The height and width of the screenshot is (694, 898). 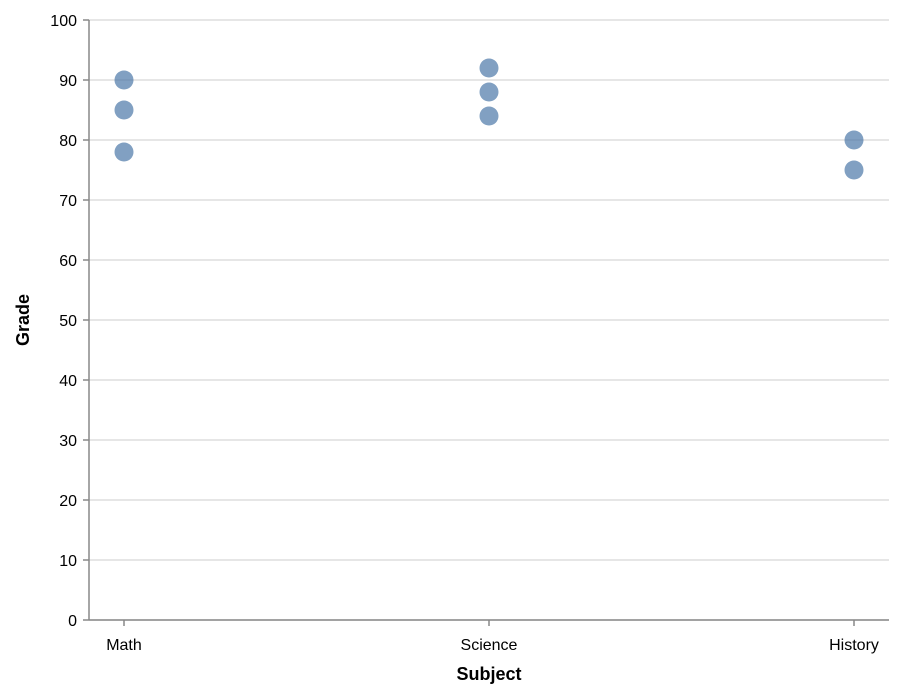 What do you see at coordinates (68, 81) in the screenshot?
I see `y-tick-label: 90` at bounding box center [68, 81].